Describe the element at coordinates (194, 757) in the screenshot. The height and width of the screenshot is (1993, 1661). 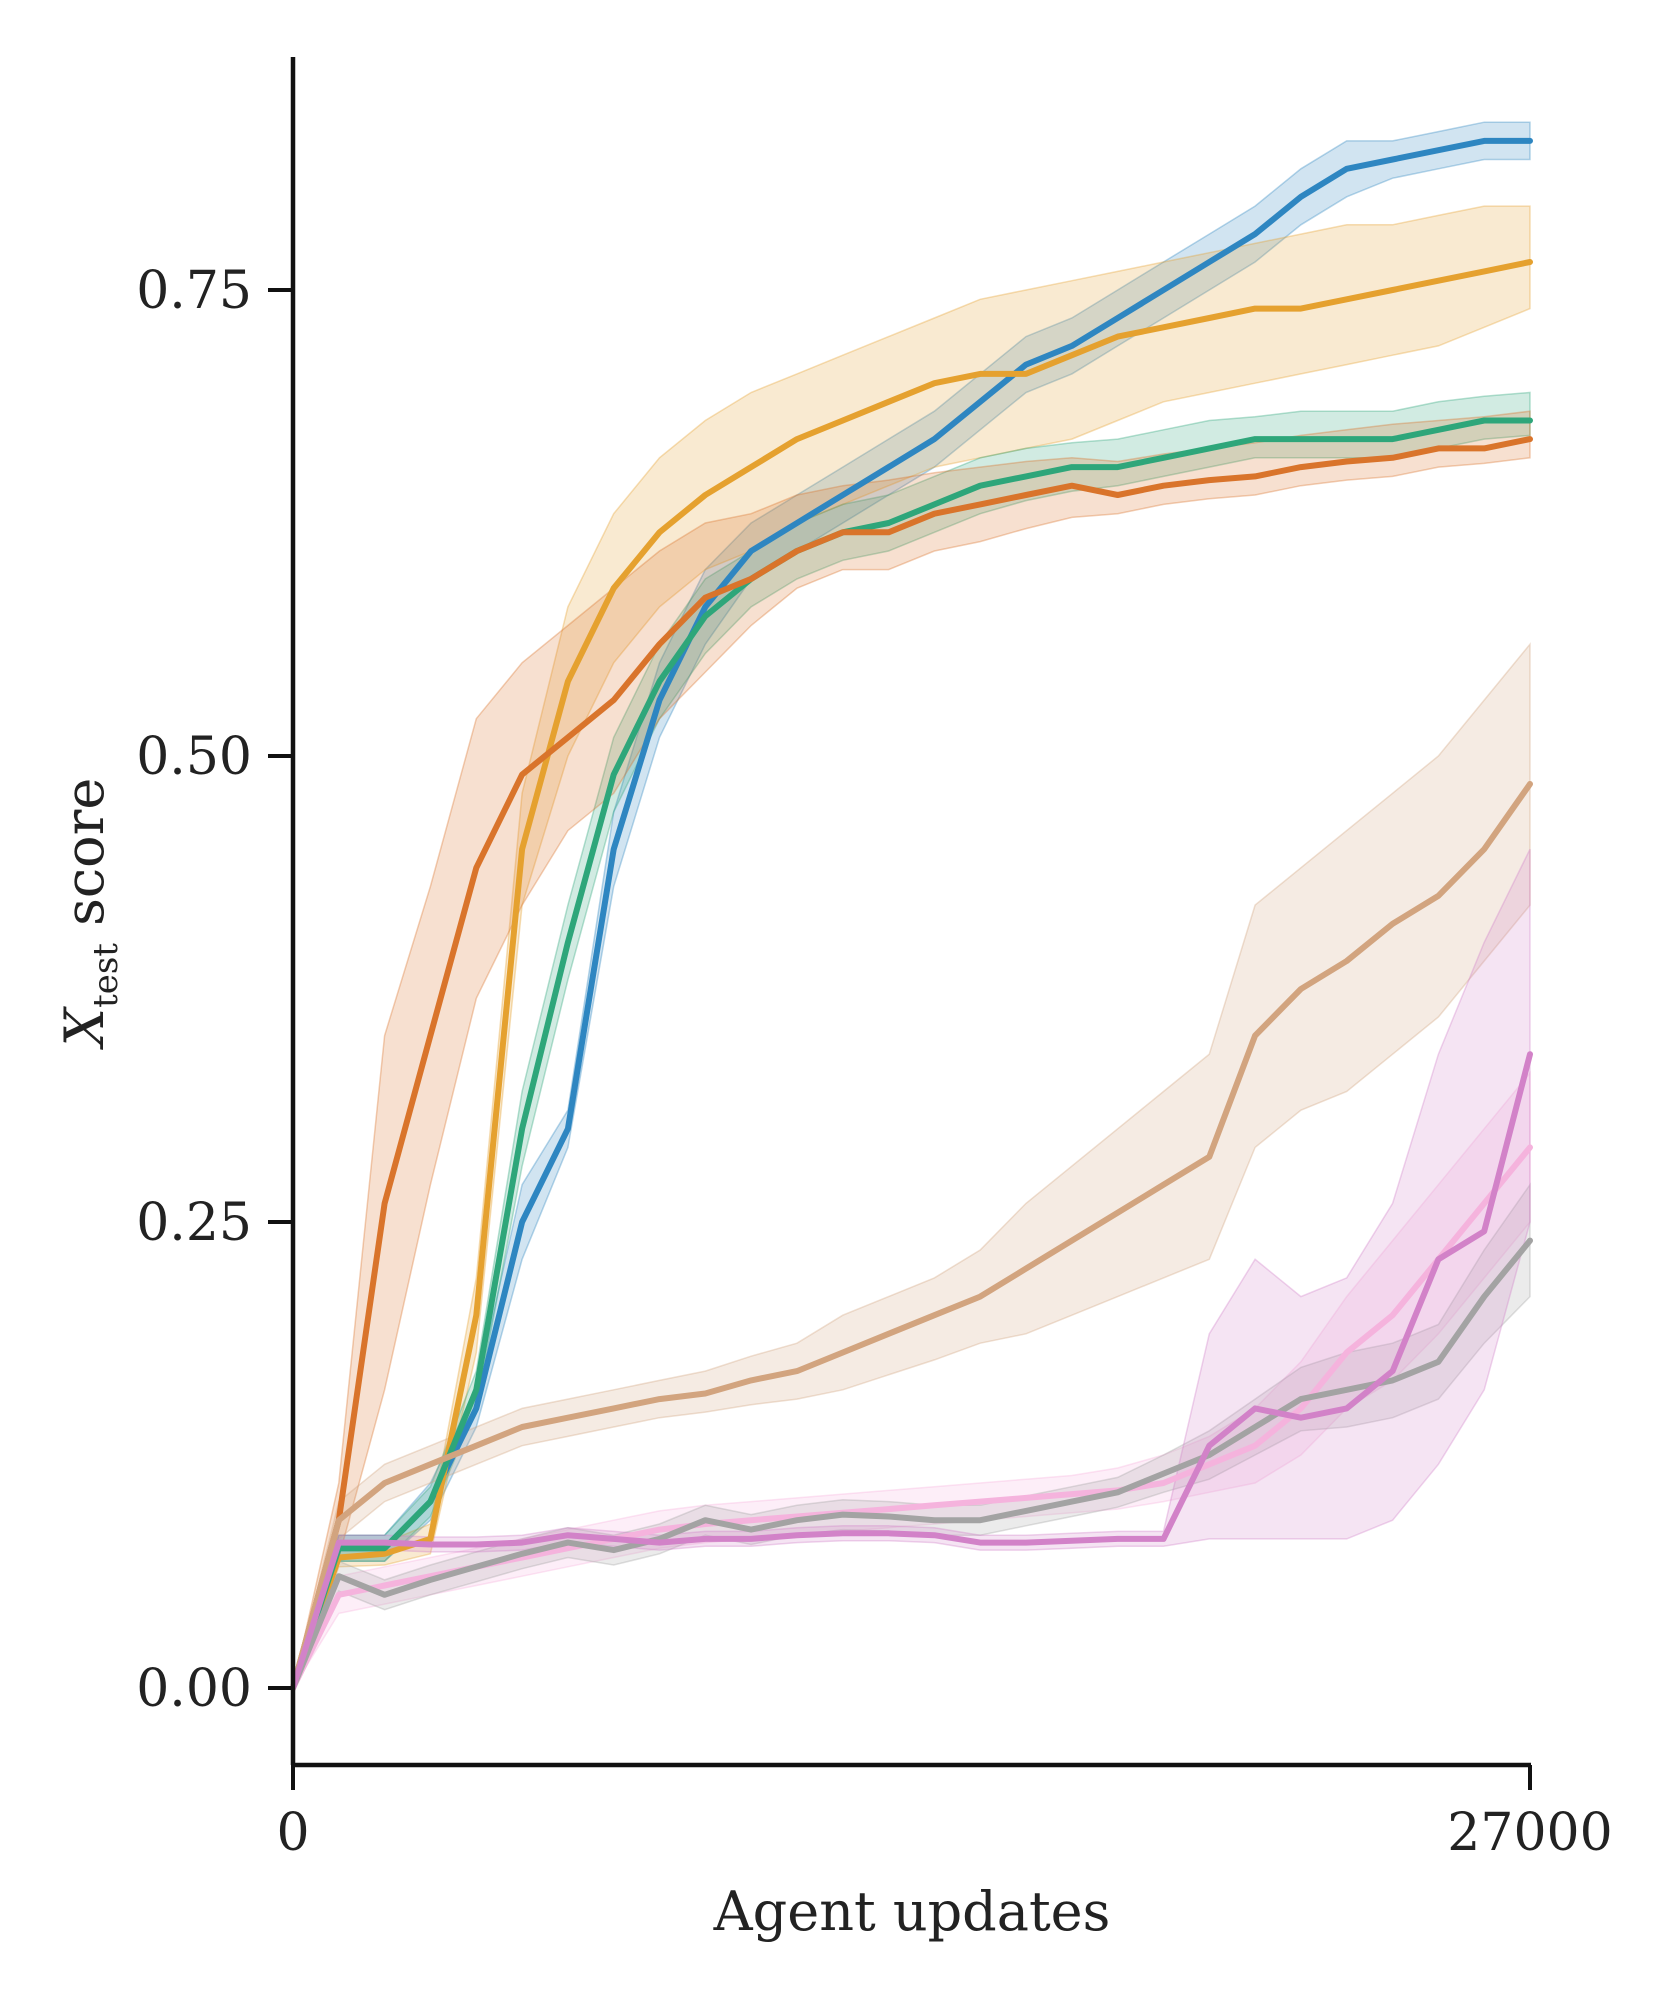
I see `y-tick-label: 0.50` at that location.